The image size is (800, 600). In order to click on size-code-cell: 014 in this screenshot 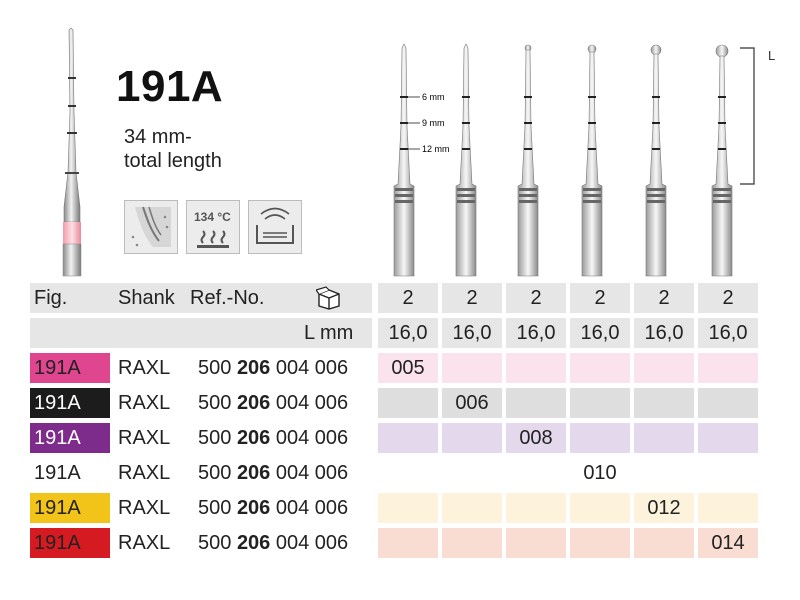, I will do `click(728, 543)`.